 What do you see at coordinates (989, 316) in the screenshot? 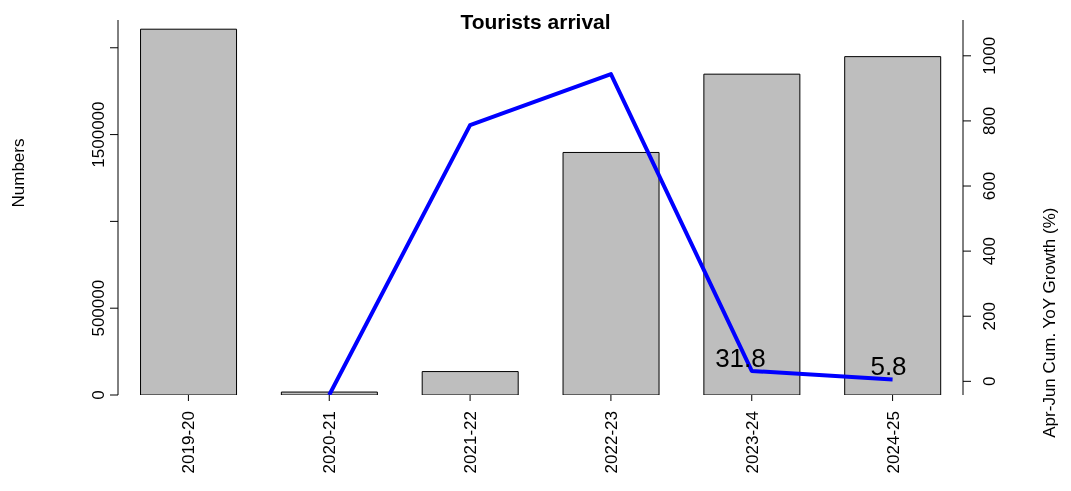
I see `y2-tick-label: 200` at bounding box center [989, 316].